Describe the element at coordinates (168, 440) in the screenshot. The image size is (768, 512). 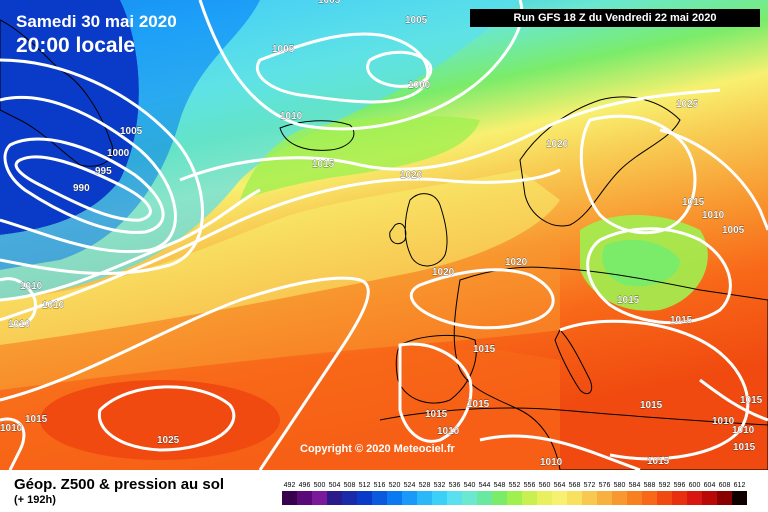
I see `isobar-label: 1025` at that location.